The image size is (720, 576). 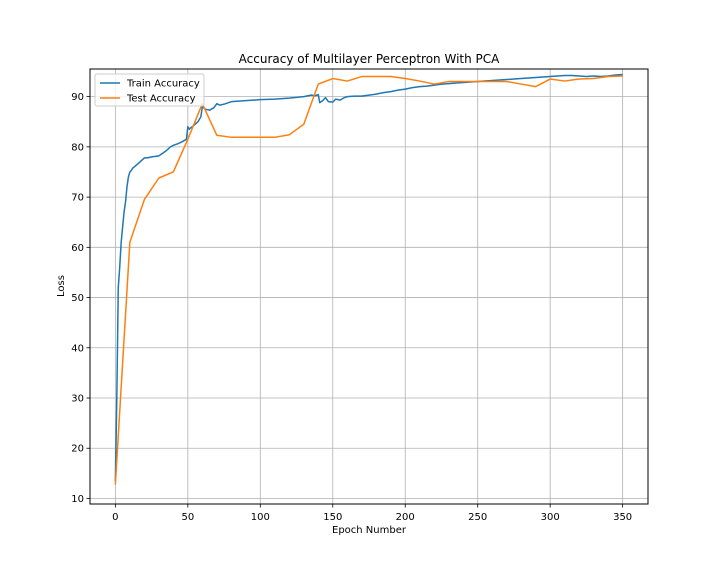 I want to click on legend-box, so click(x=149, y=90).